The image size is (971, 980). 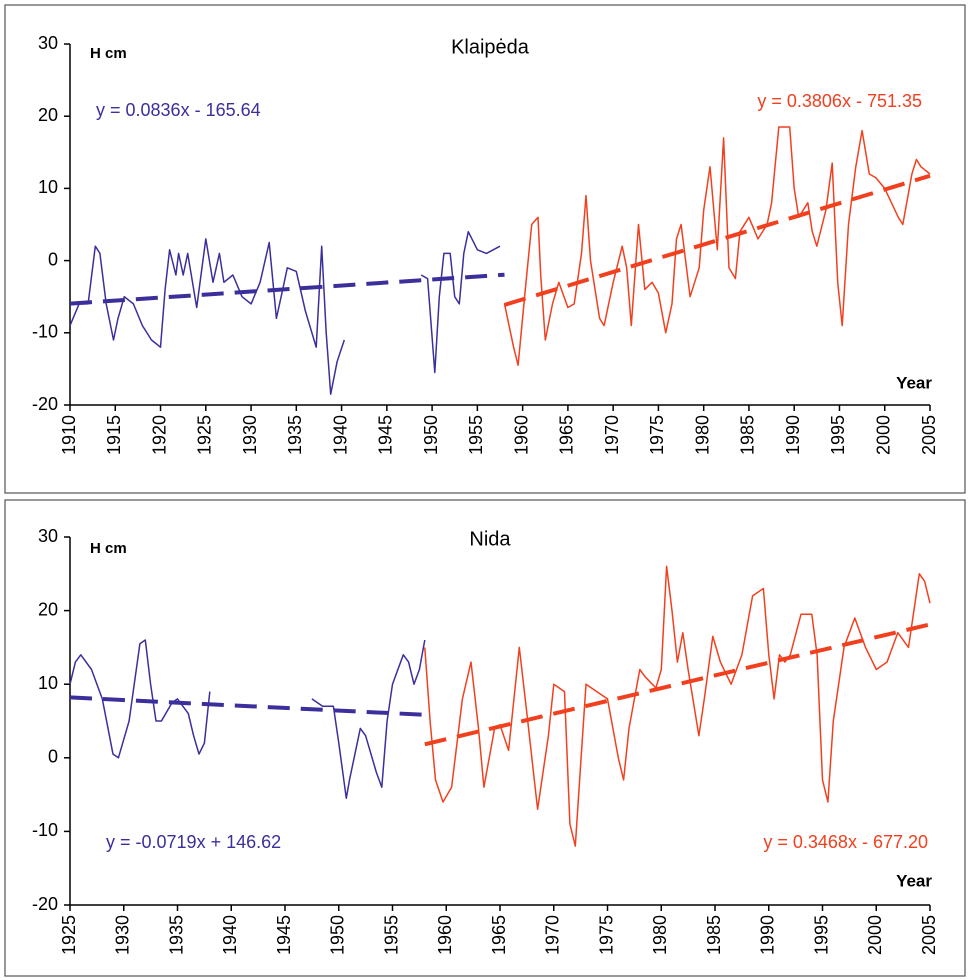 I want to click on x-tick-label: 1910, so click(x=69, y=435).